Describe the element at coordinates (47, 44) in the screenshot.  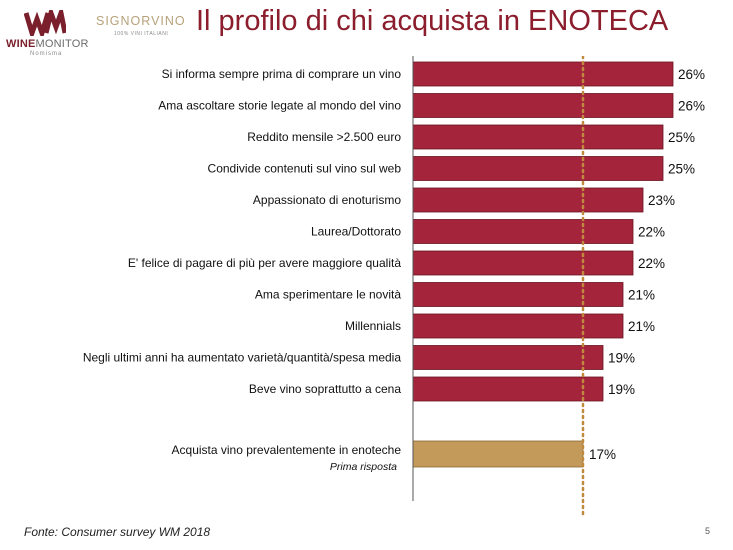
I see `winemonitor-wordmark: WINEMONITOR` at that location.